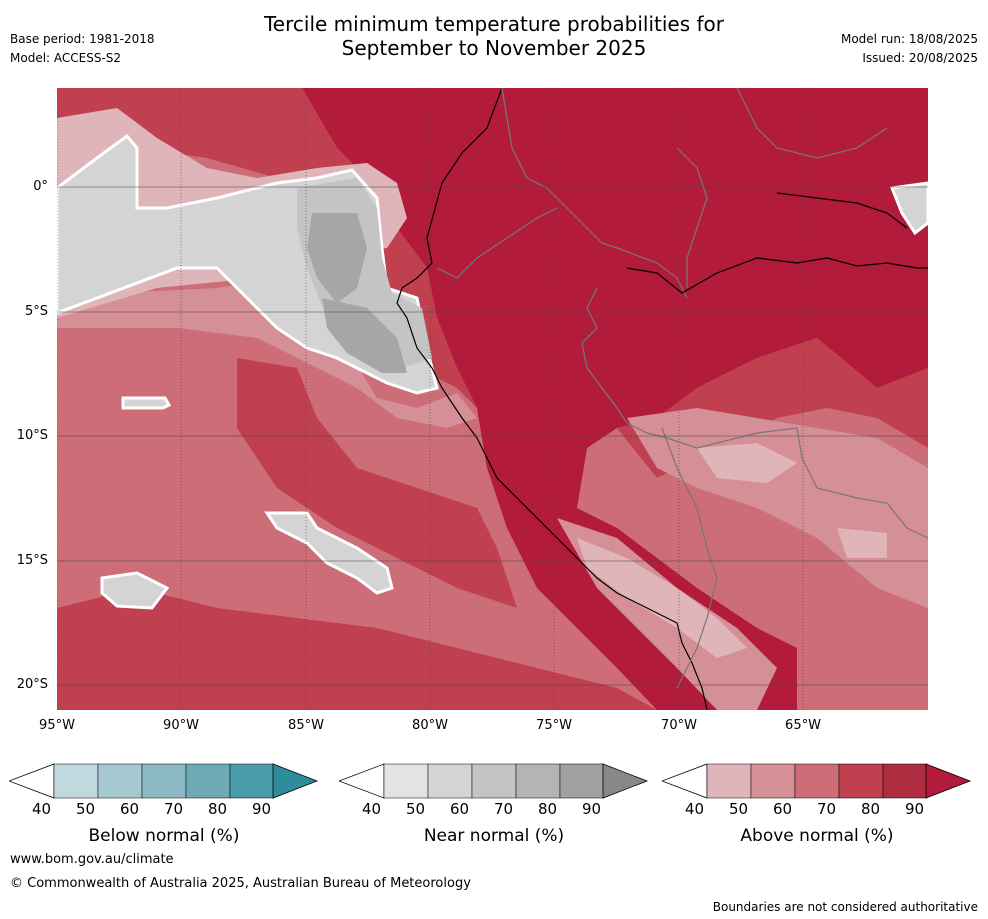 The height and width of the screenshot is (919, 988). I want to click on lon-label-65w: 65°W, so click(803, 725).